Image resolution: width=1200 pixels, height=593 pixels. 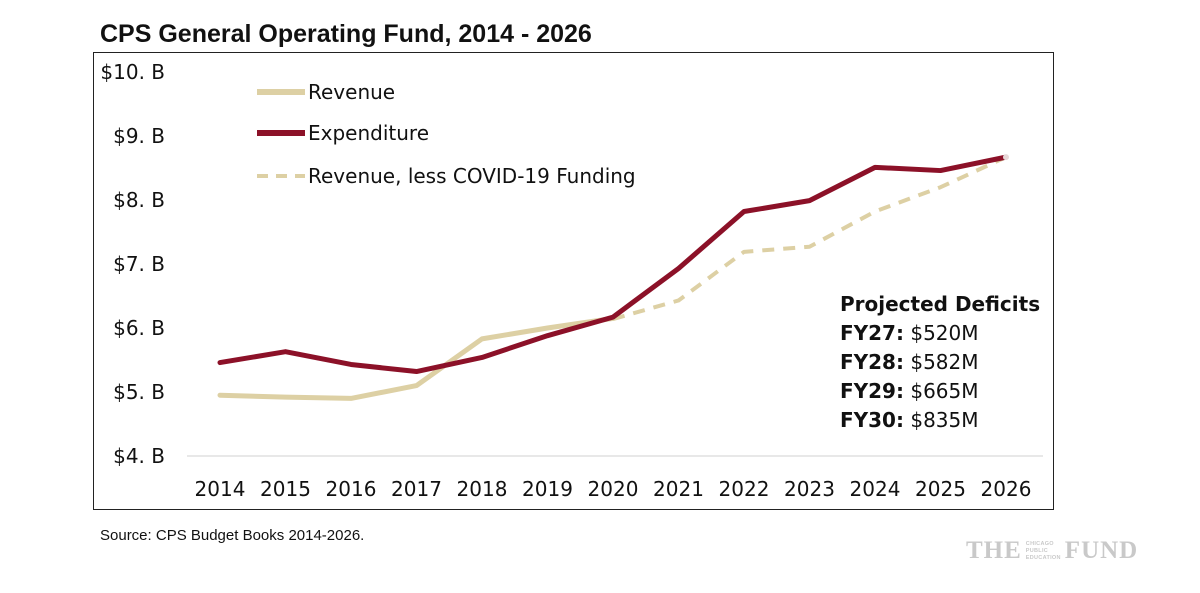 What do you see at coordinates (1006, 157) in the screenshot?
I see `end-point-marker` at bounding box center [1006, 157].